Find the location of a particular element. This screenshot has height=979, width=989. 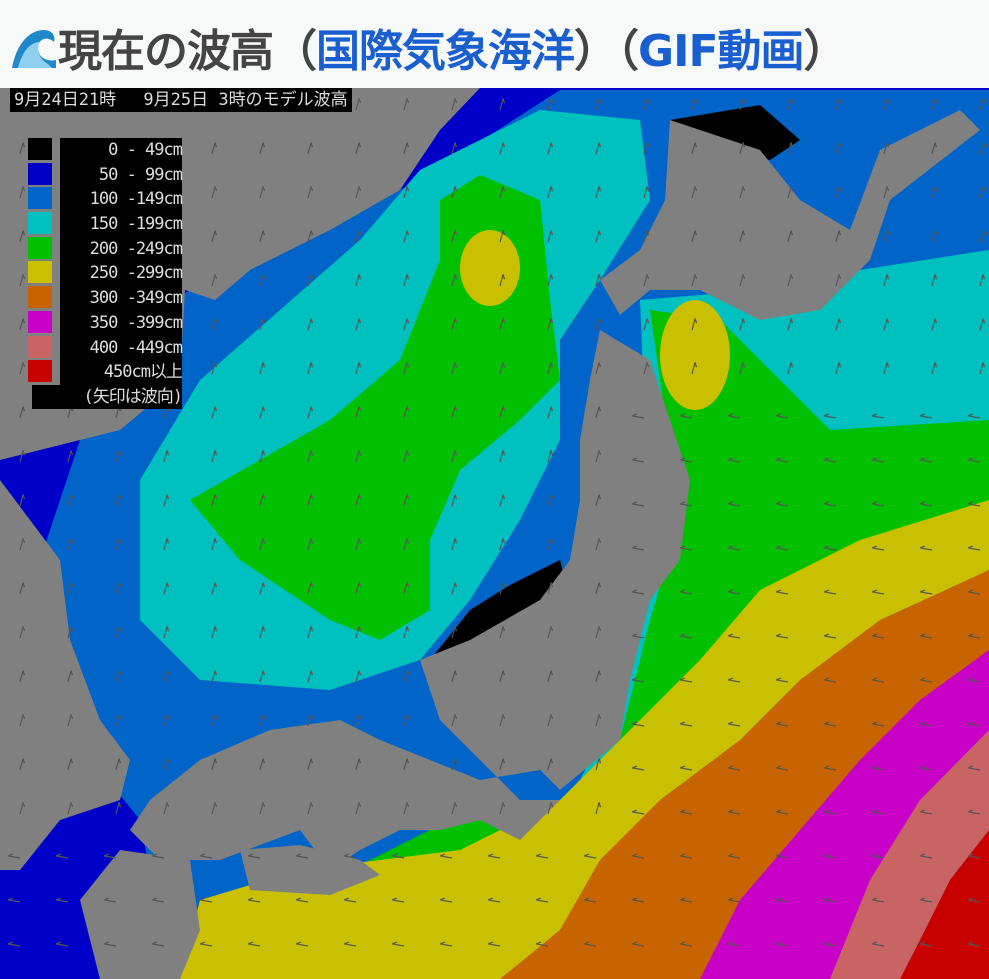

land-shikoku is located at coordinates (310, 870).